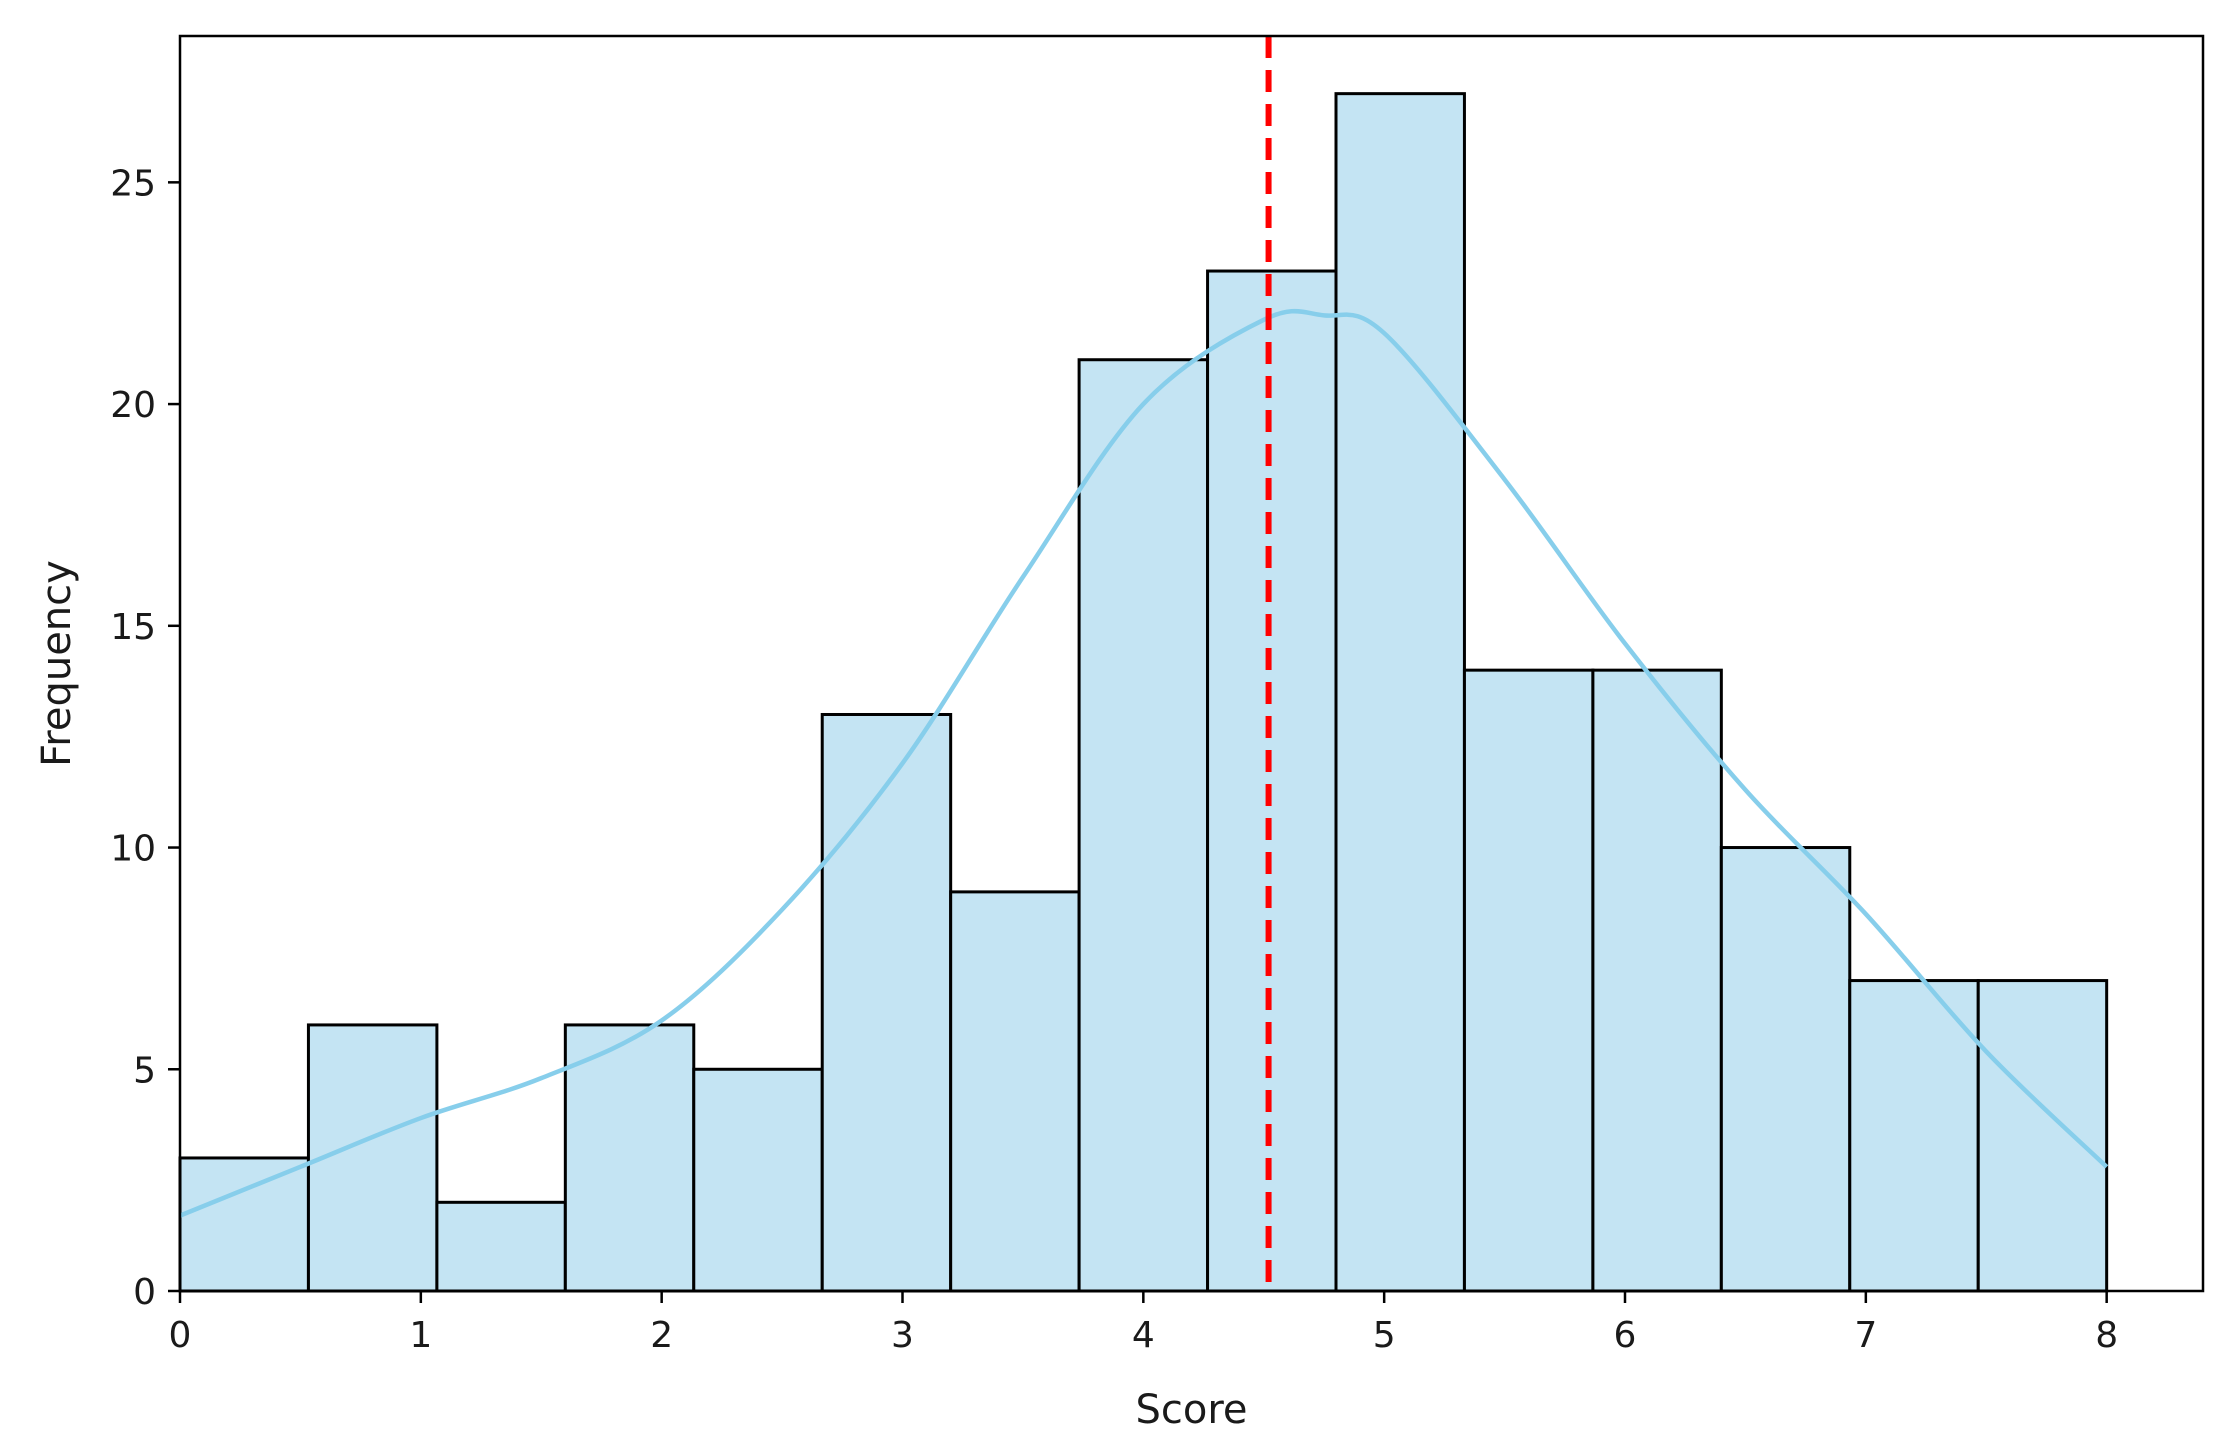 Image resolution: width=2225 pixels, height=1449 pixels. I want to click on x-tick-label: 1, so click(420, 1335).